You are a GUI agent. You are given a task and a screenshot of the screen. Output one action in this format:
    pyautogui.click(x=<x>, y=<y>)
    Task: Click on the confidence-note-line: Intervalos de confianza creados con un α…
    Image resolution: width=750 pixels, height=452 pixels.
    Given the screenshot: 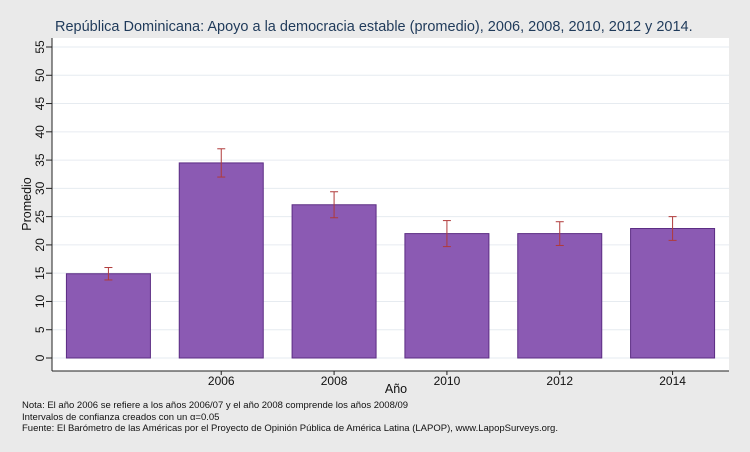 What is the action you would take?
    pyautogui.click(x=121, y=417)
    